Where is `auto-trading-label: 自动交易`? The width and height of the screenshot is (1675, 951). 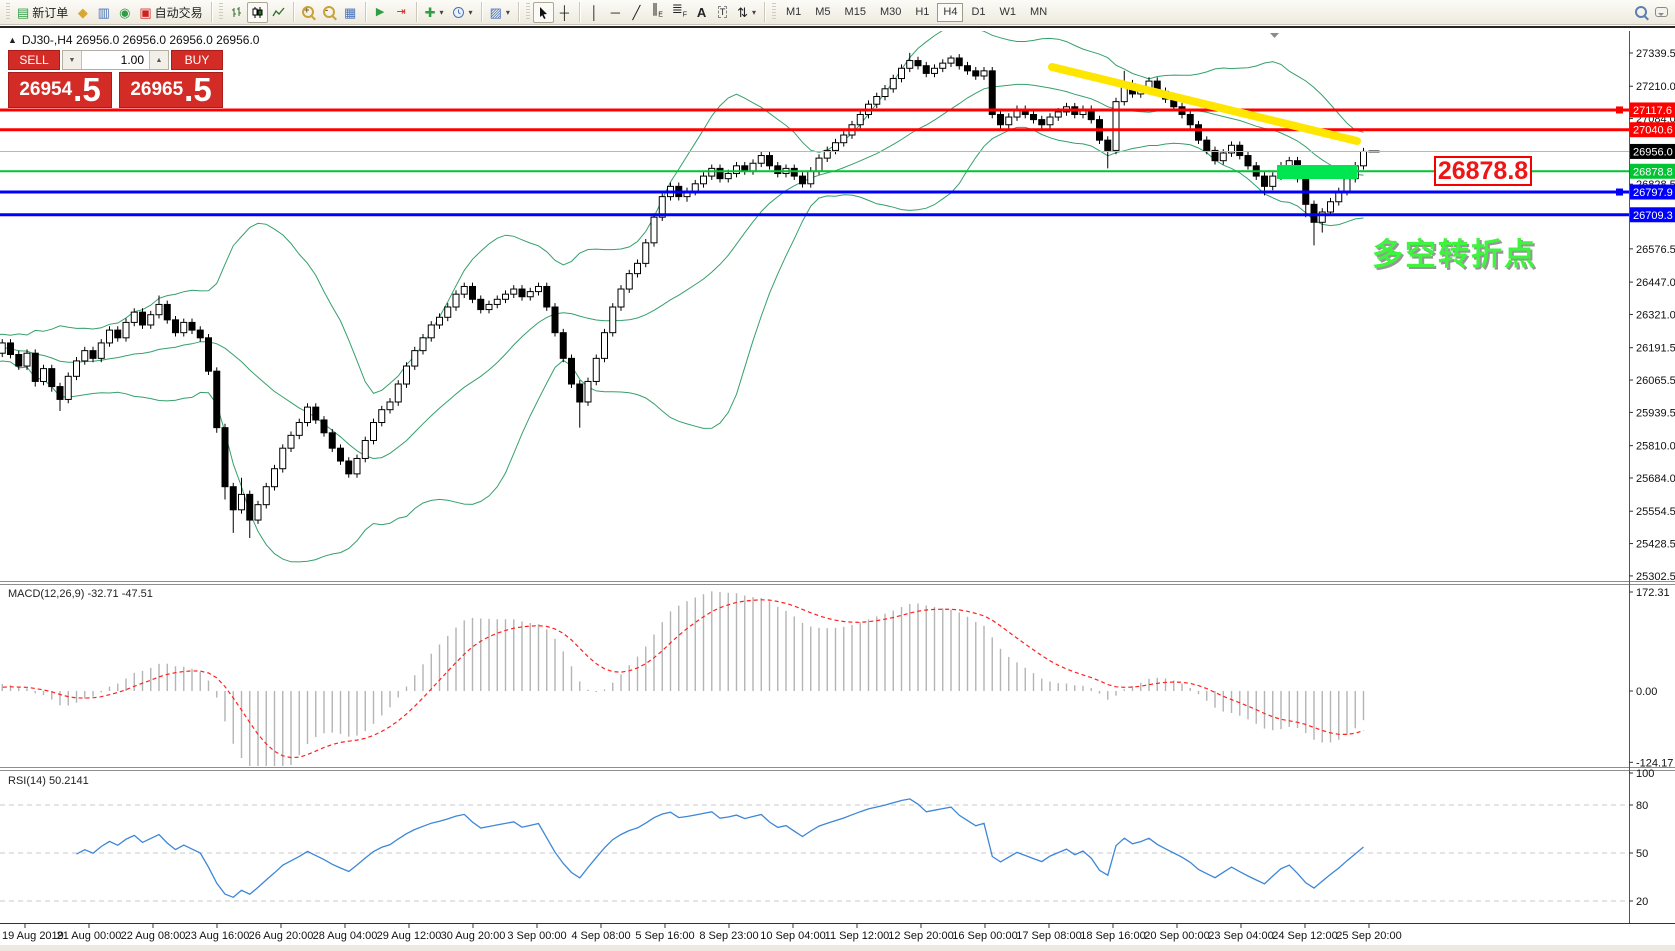
auto-trading-label: 自动交易 is located at coordinates (178, 12).